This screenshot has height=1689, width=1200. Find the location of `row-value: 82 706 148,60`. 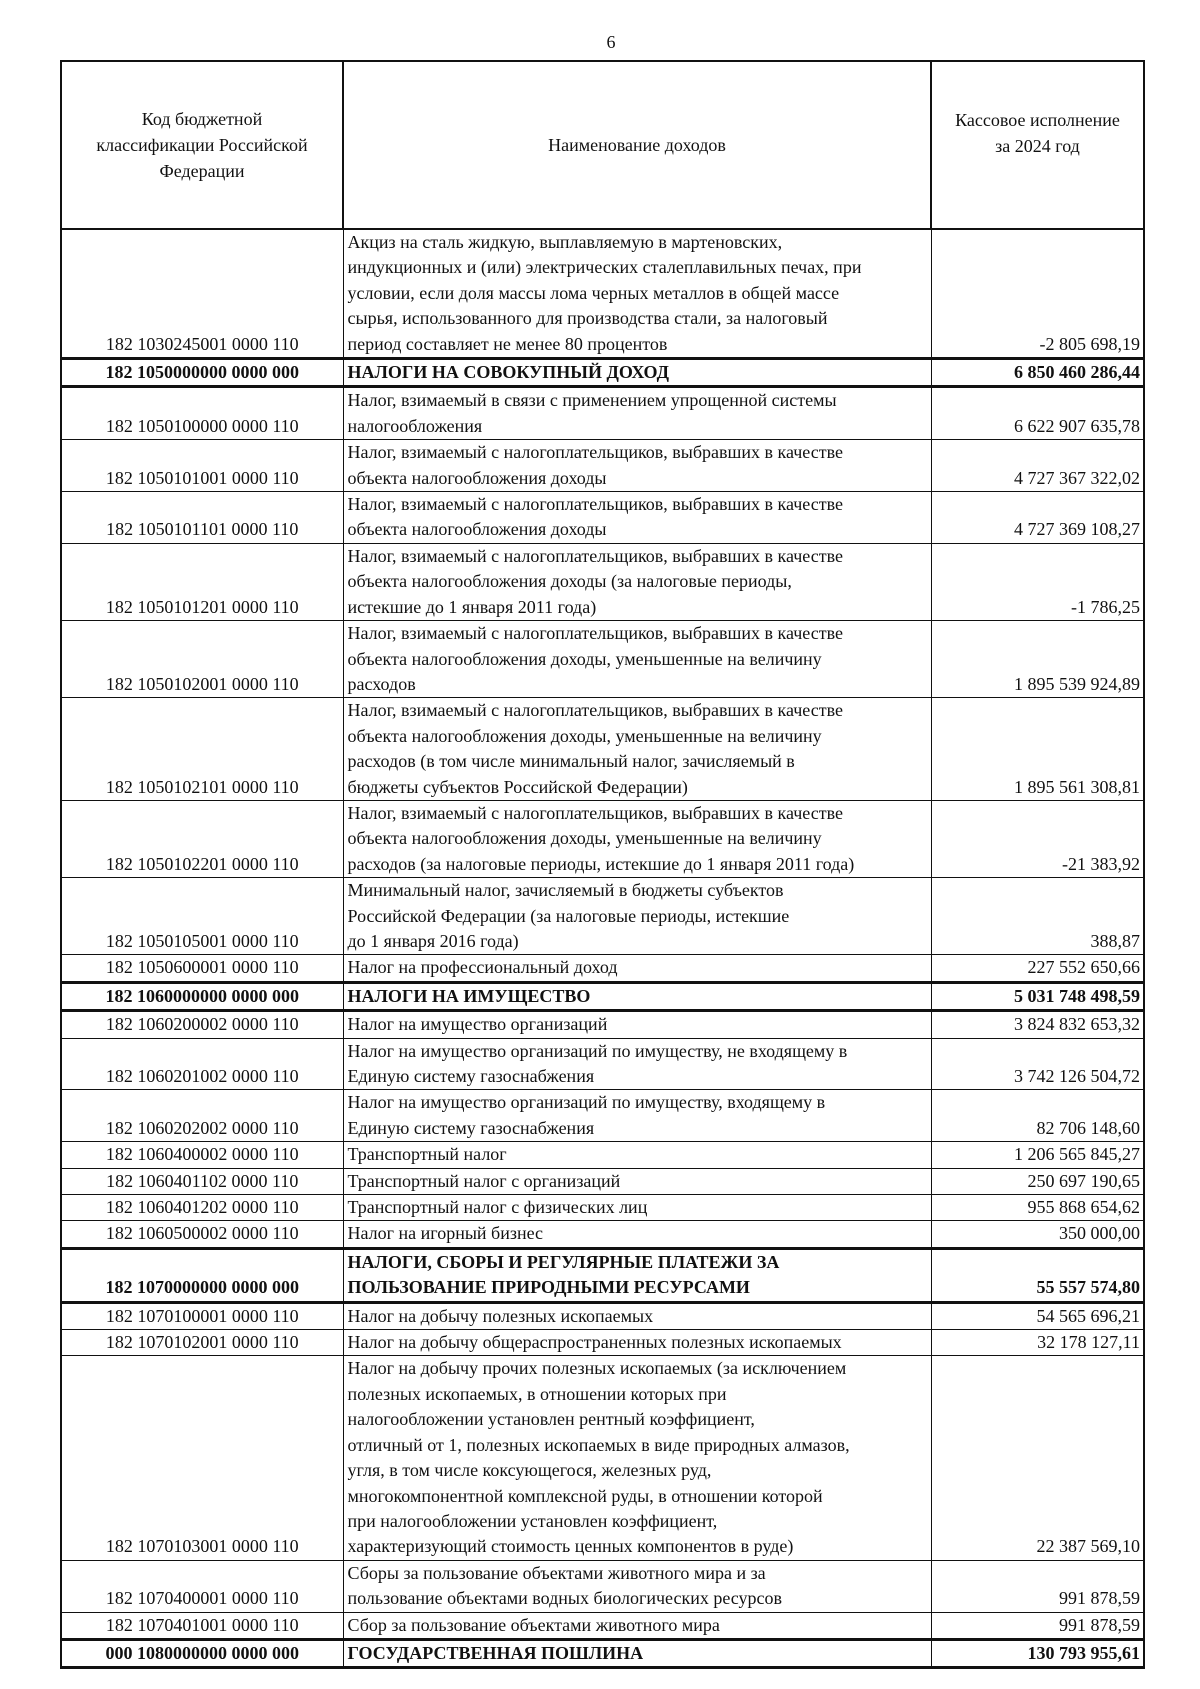

row-value: 82 706 148,60 is located at coordinates (1037, 1116).